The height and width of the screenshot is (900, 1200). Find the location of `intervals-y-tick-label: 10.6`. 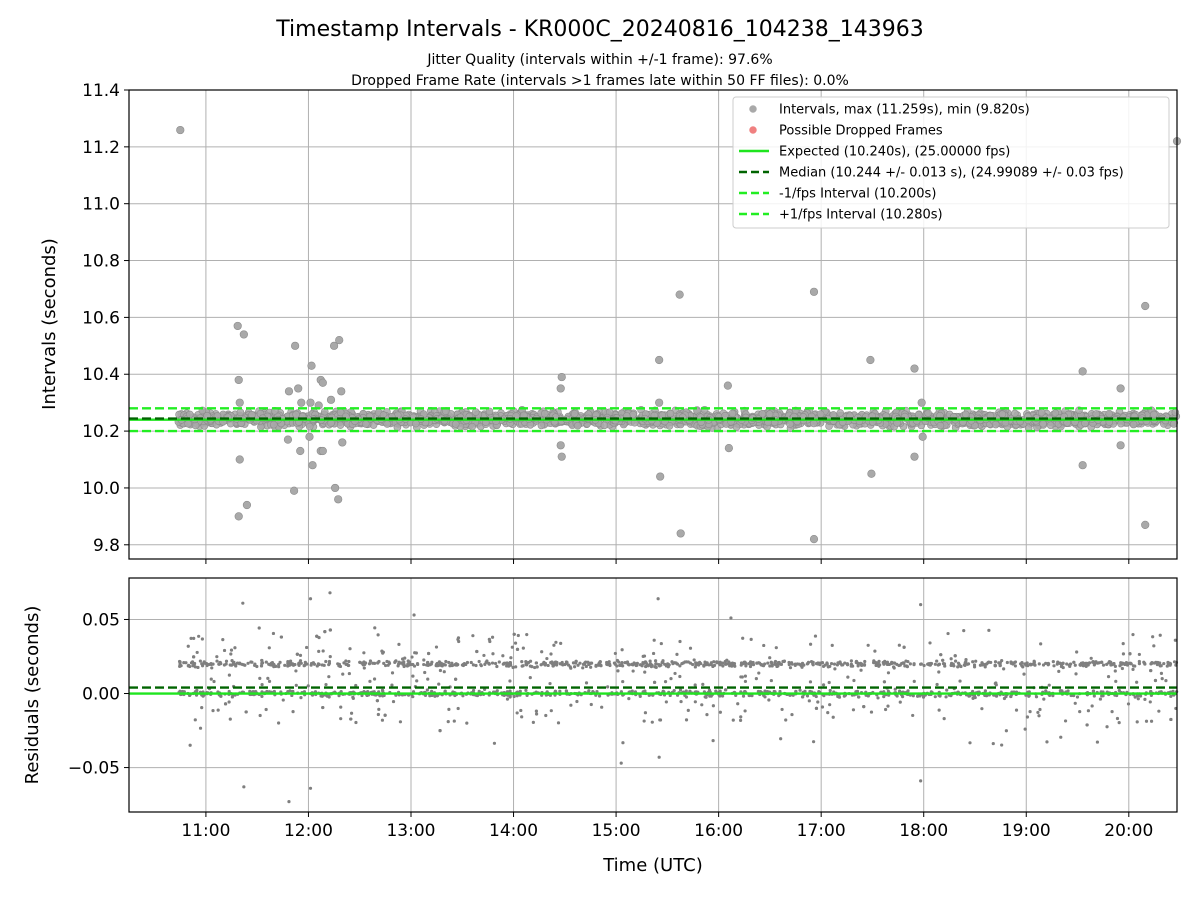

intervals-y-tick-label: 10.6 is located at coordinates (101, 318).